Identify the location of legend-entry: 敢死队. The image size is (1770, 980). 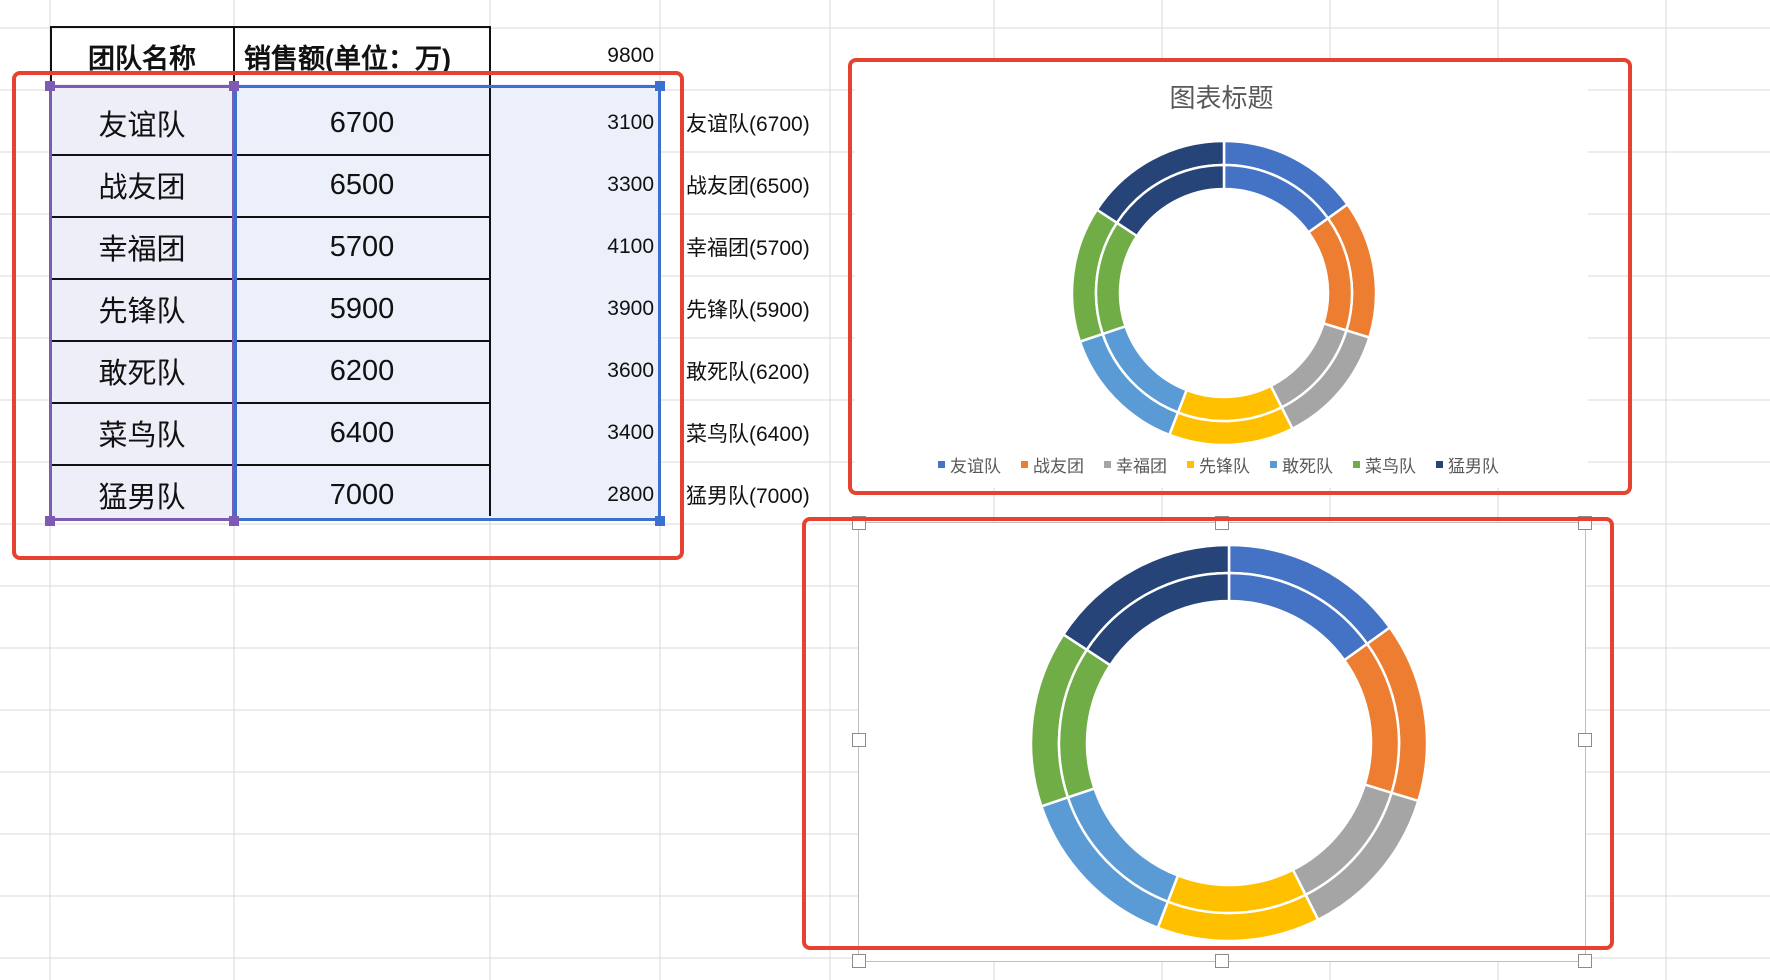
(1301, 464).